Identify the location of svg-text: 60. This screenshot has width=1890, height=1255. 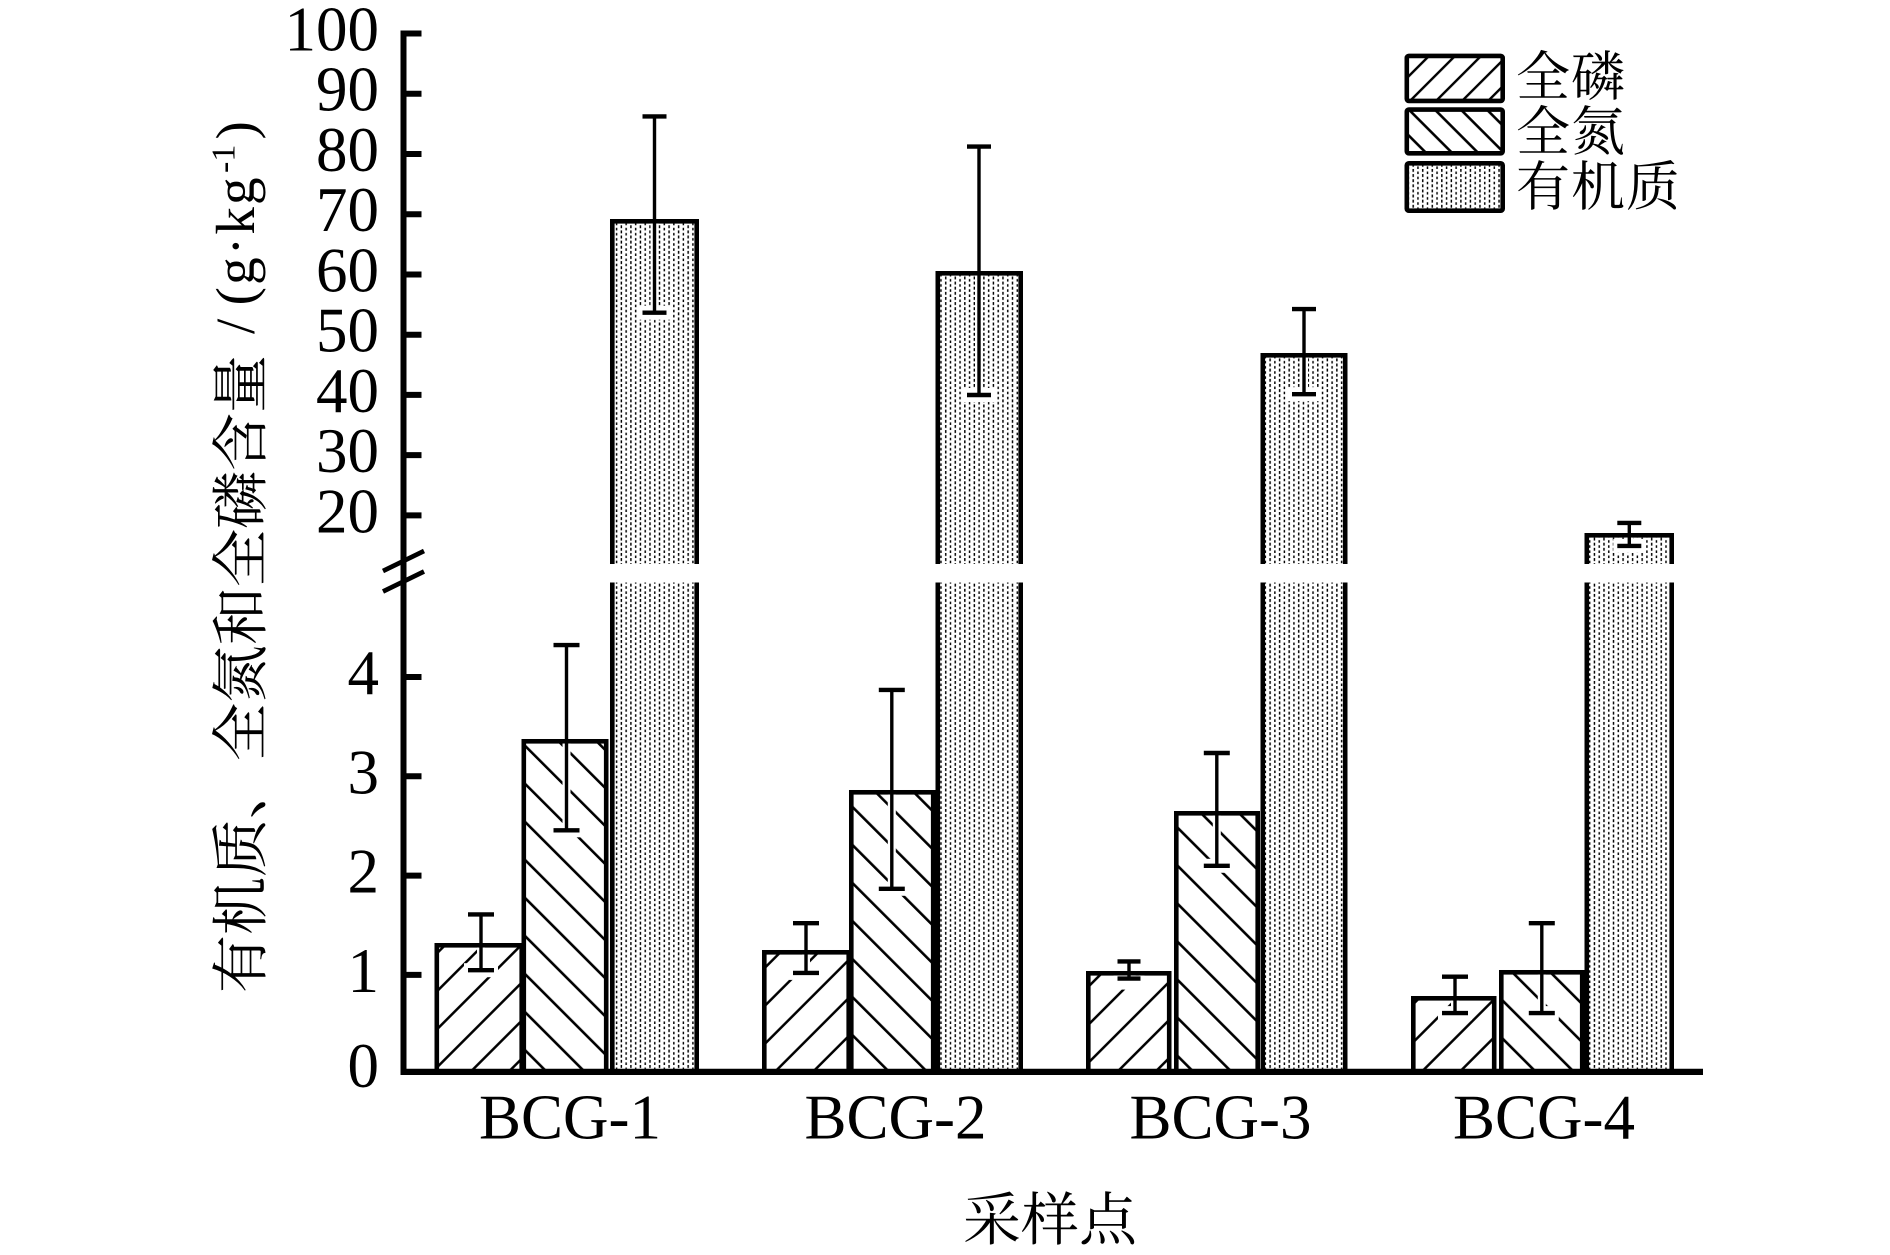
(347, 271).